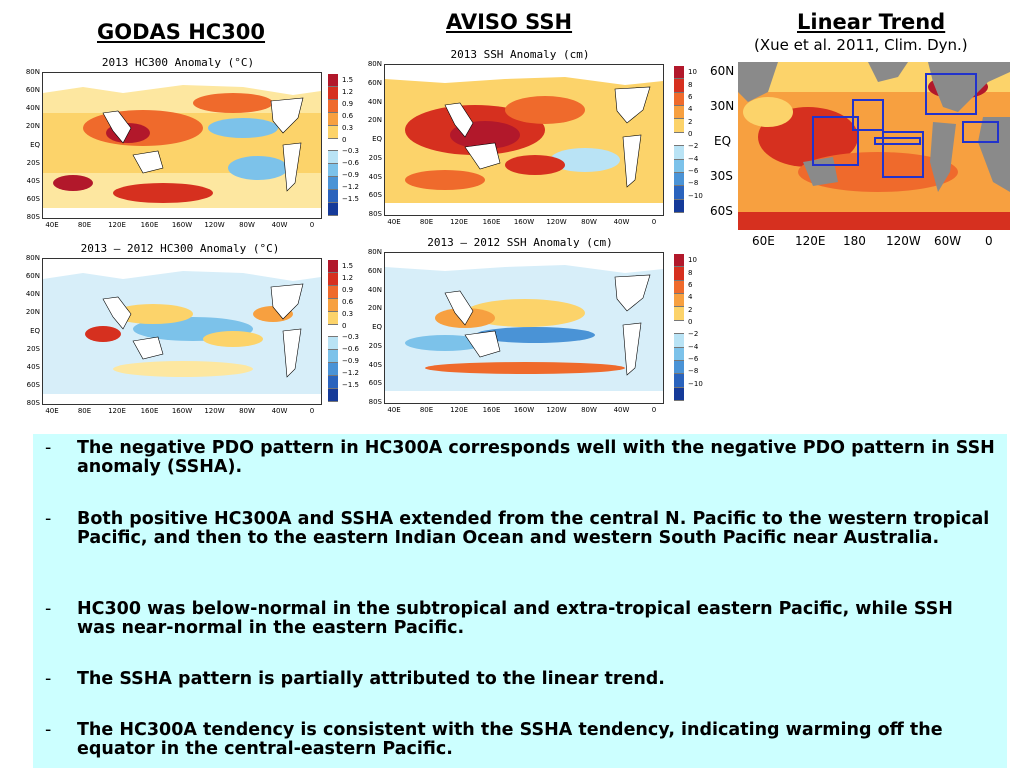 The width and height of the screenshot is (1024, 768). What do you see at coordinates (693, 371) in the screenshot?
I see `colorbar-label: −8` at bounding box center [693, 371].